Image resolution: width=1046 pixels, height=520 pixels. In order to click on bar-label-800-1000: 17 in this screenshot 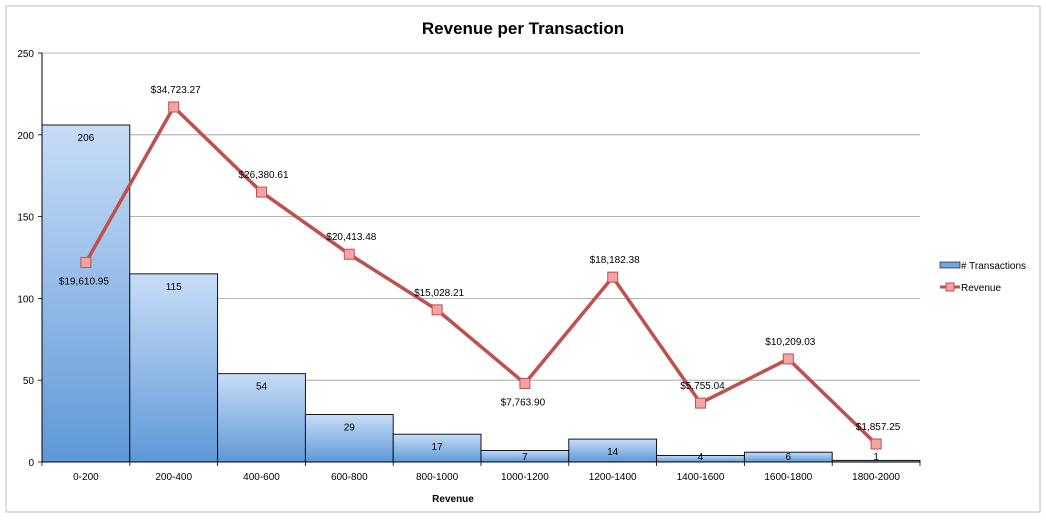, I will do `click(438, 447)`.